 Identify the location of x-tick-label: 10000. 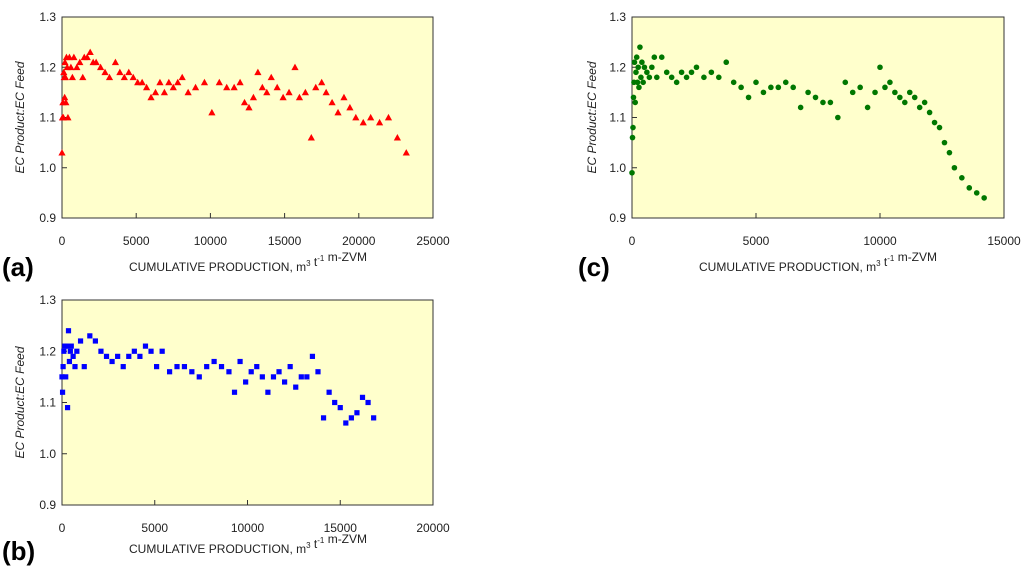
(880, 241).